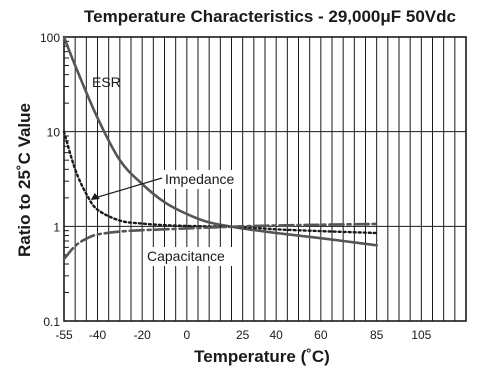 This screenshot has width=490, height=371. I want to click on capacitance-label-bg, so click(192, 256).